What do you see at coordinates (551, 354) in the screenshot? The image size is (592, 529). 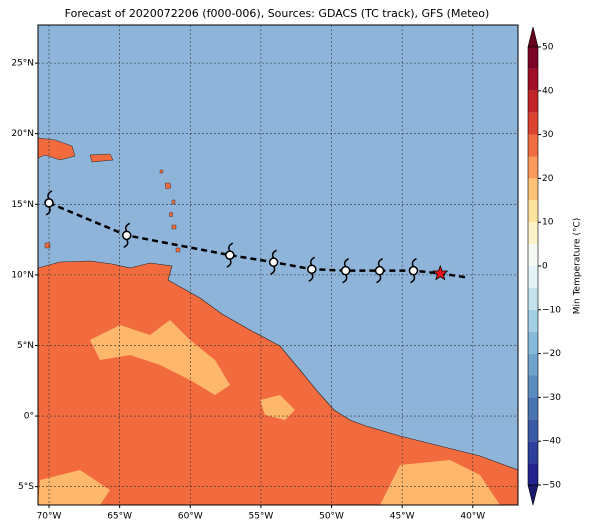 I see `colorbar-tick-label: −20` at bounding box center [551, 354].